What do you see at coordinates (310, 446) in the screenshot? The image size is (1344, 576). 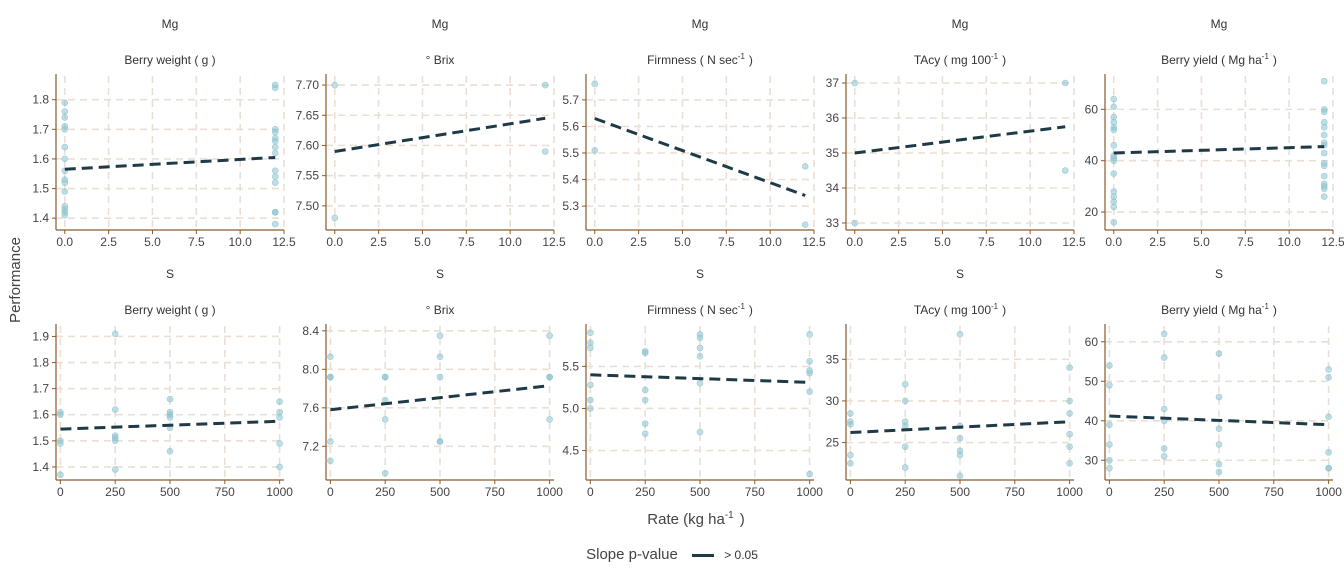 I see `y-tick-label: 7.2` at bounding box center [310, 446].